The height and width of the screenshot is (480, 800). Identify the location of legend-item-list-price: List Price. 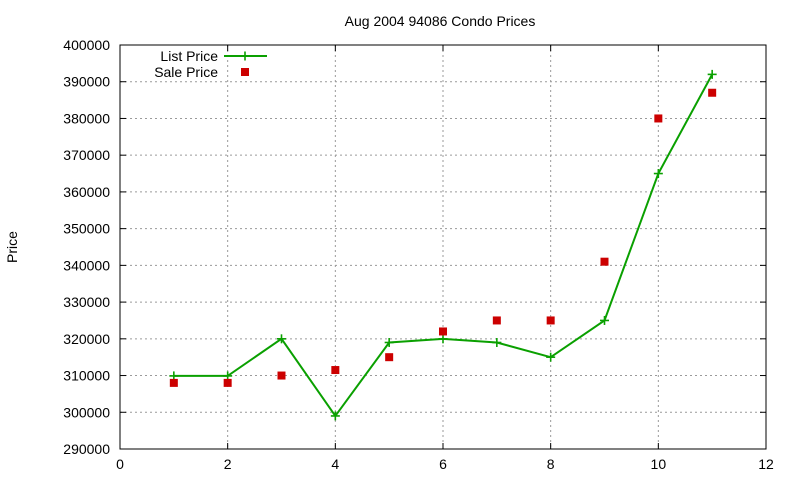
(213, 56).